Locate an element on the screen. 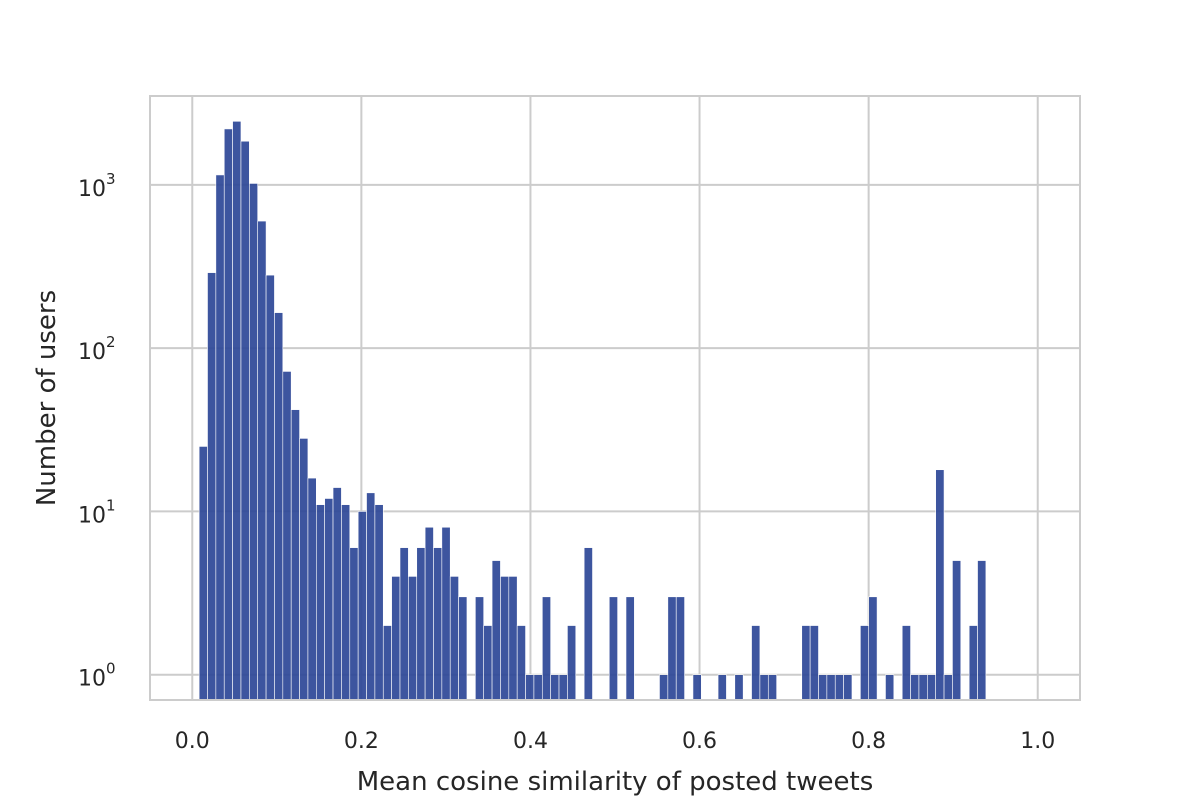 Image resolution: width=1200 pixels, height=800 pixels. y-tick-label: 10⁰ is located at coordinates (97, 676).